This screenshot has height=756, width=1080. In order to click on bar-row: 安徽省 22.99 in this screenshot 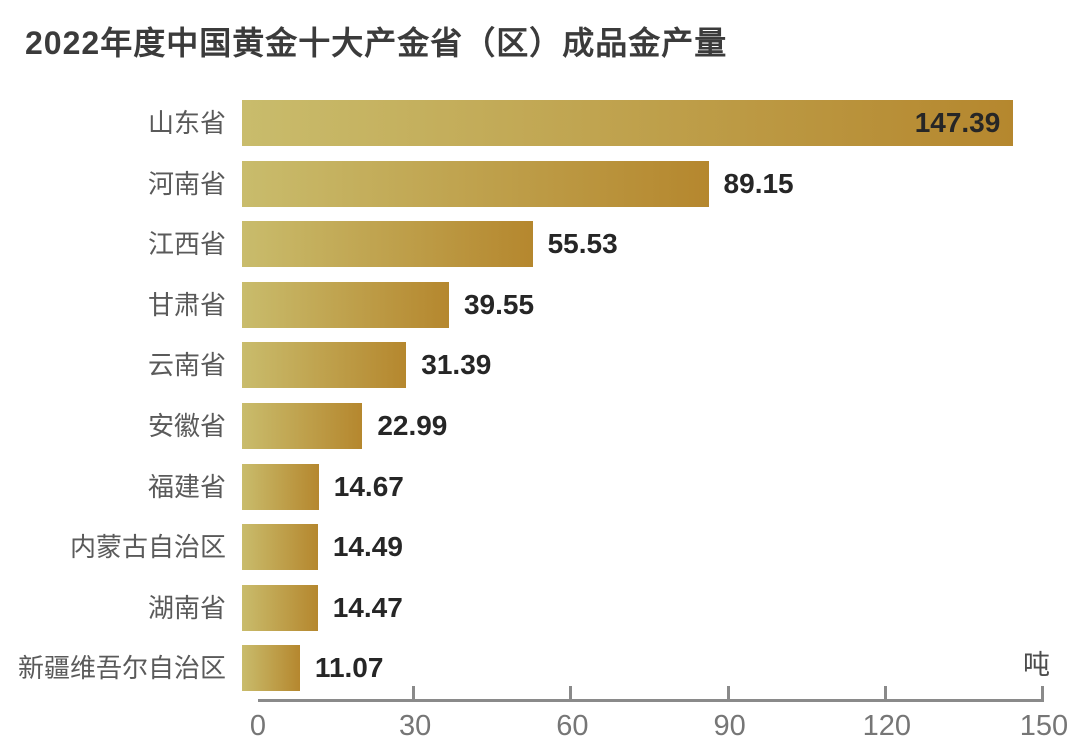, I will do `click(540, 425)`.